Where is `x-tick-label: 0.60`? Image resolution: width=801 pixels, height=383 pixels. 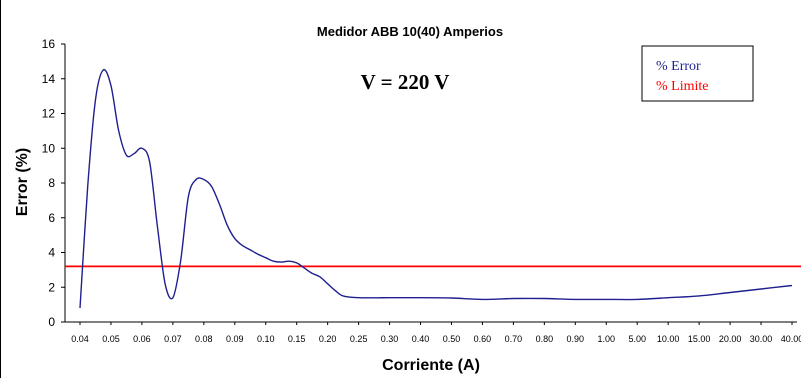
x-tick-label: 0.60 is located at coordinates (483, 339).